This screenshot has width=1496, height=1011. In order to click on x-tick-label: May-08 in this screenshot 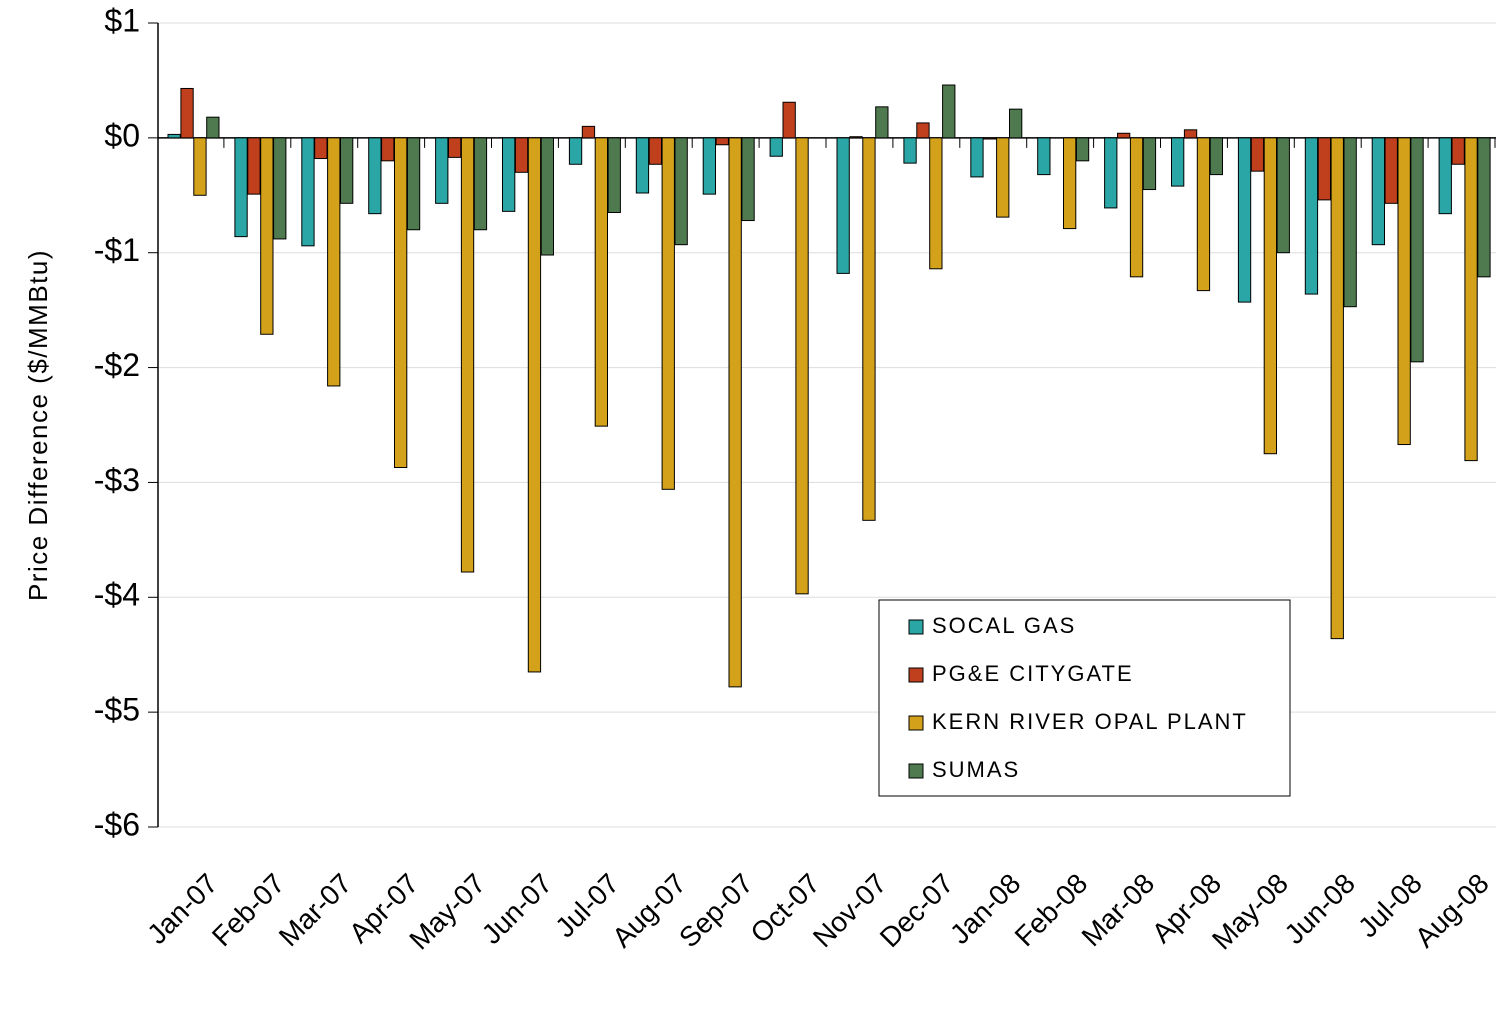, I will do `click(1250, 912)`.